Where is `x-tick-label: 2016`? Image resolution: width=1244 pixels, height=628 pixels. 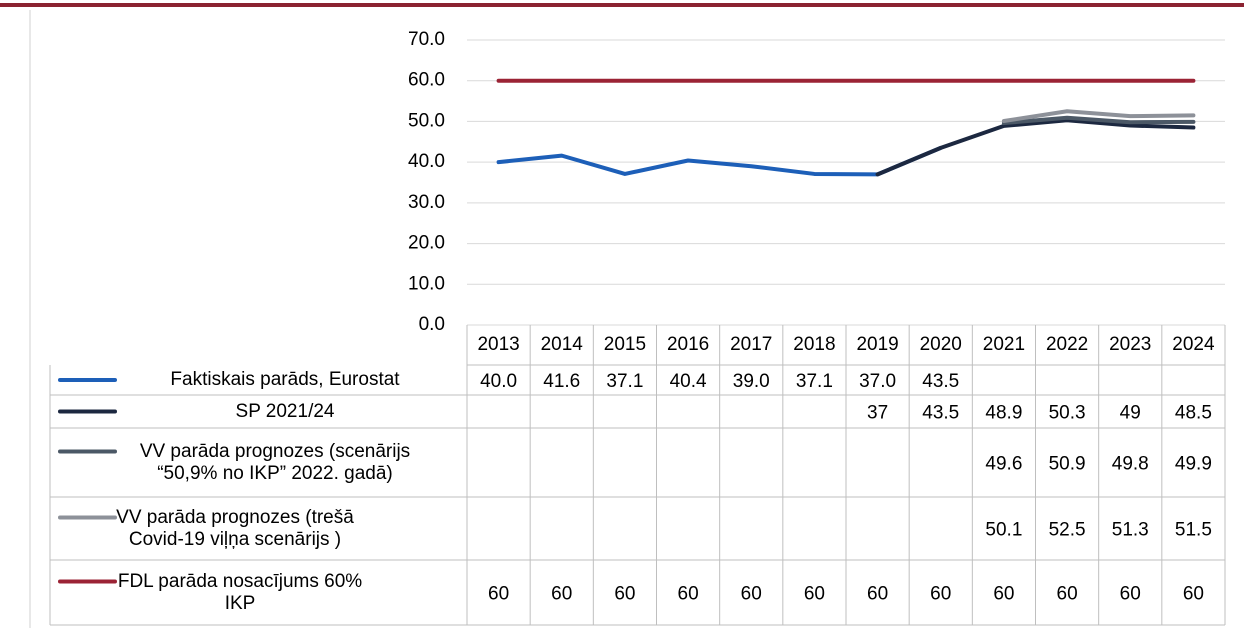 x-tick-label: 2016 is located at coordinates (688, 344).